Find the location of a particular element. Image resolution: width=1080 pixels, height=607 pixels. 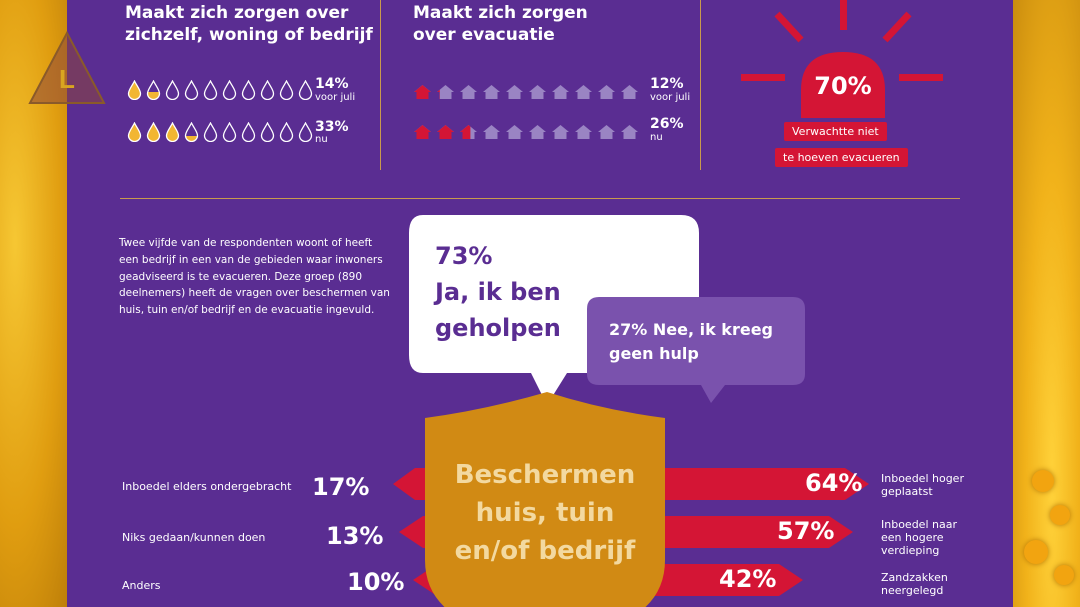

shield-icon is located at coordinates (545, 499).